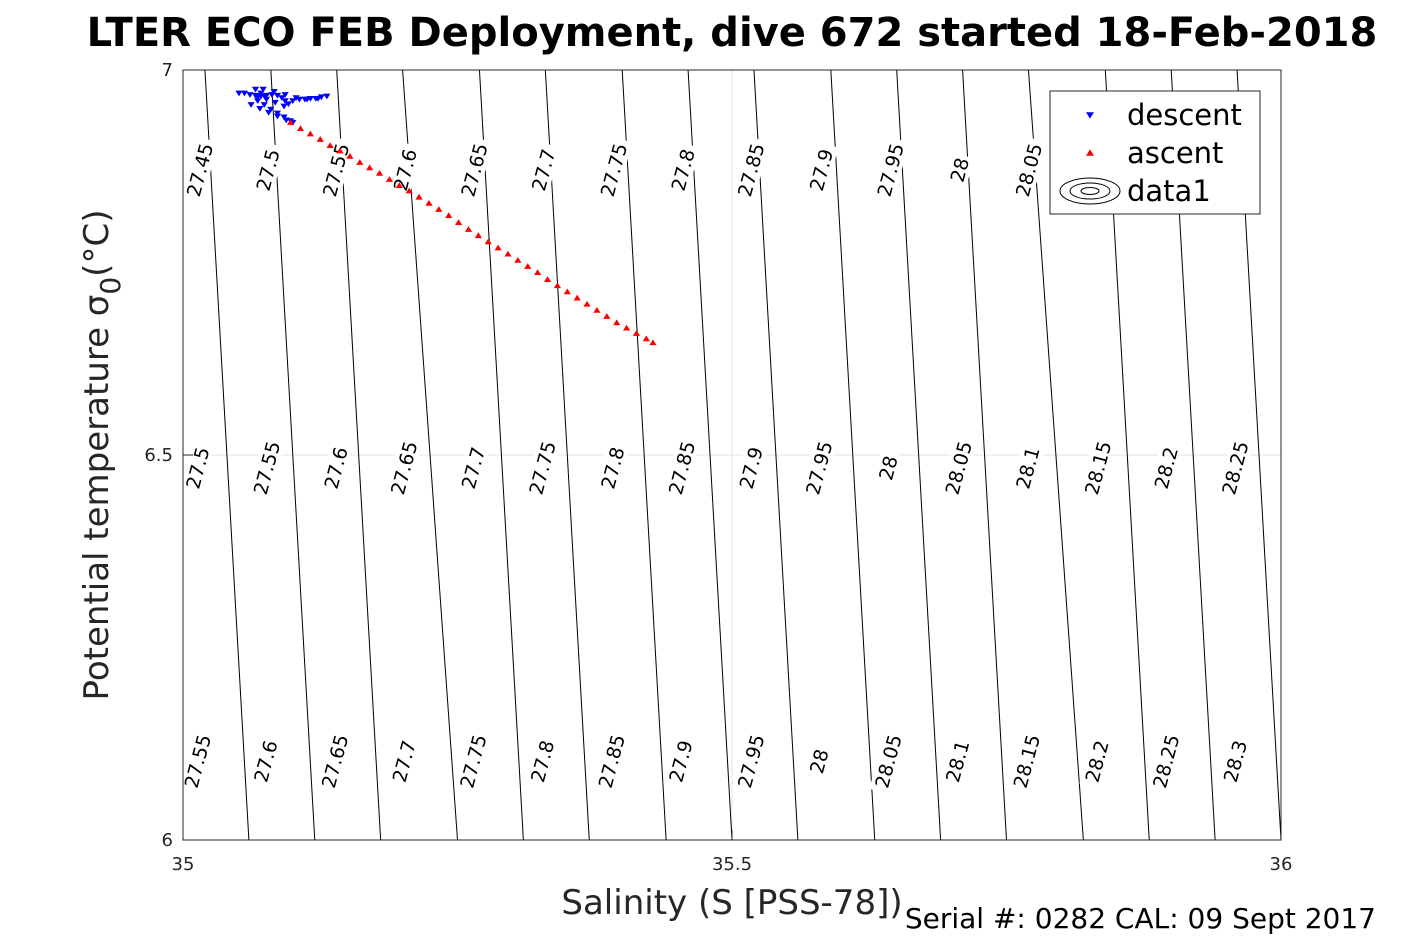  I want to click on y-tick-label: 7, so click(167, 70).